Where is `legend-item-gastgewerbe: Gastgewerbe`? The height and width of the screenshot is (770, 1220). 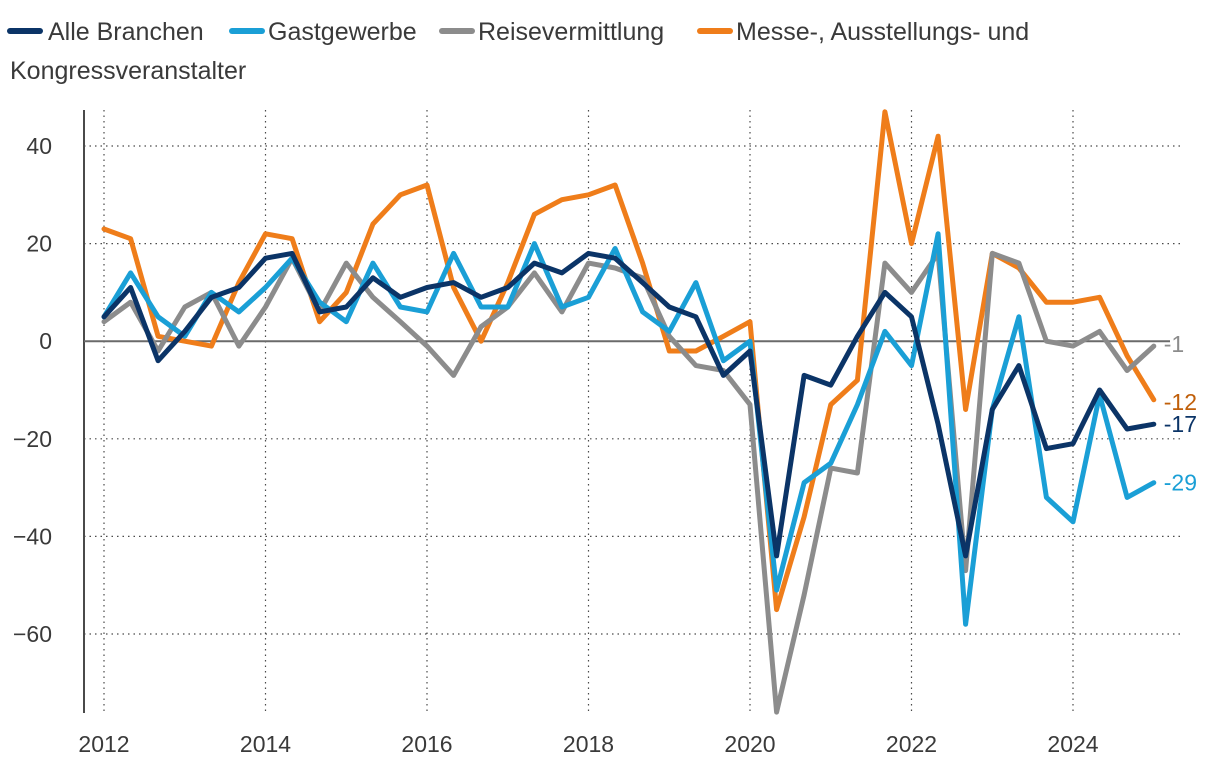 legend-item-gastgewerbe: Gastgewerbe is located at coordinates (323, 32).